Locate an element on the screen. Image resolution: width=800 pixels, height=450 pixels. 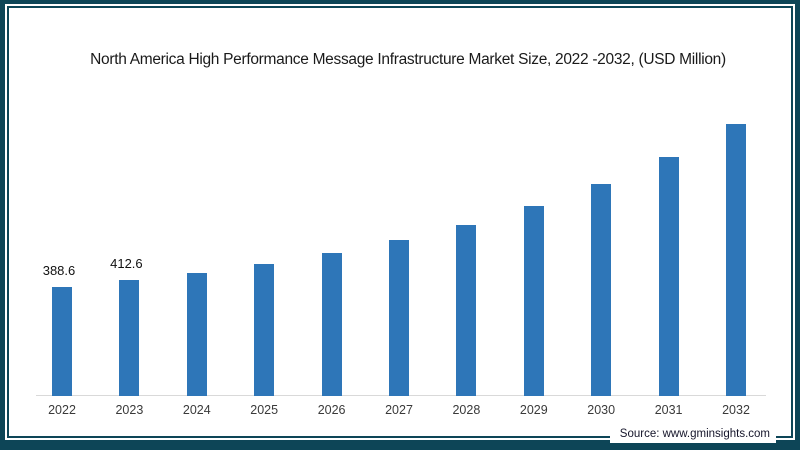
x-axis-label-2030: 2030 is located at coordinates (601, 410).